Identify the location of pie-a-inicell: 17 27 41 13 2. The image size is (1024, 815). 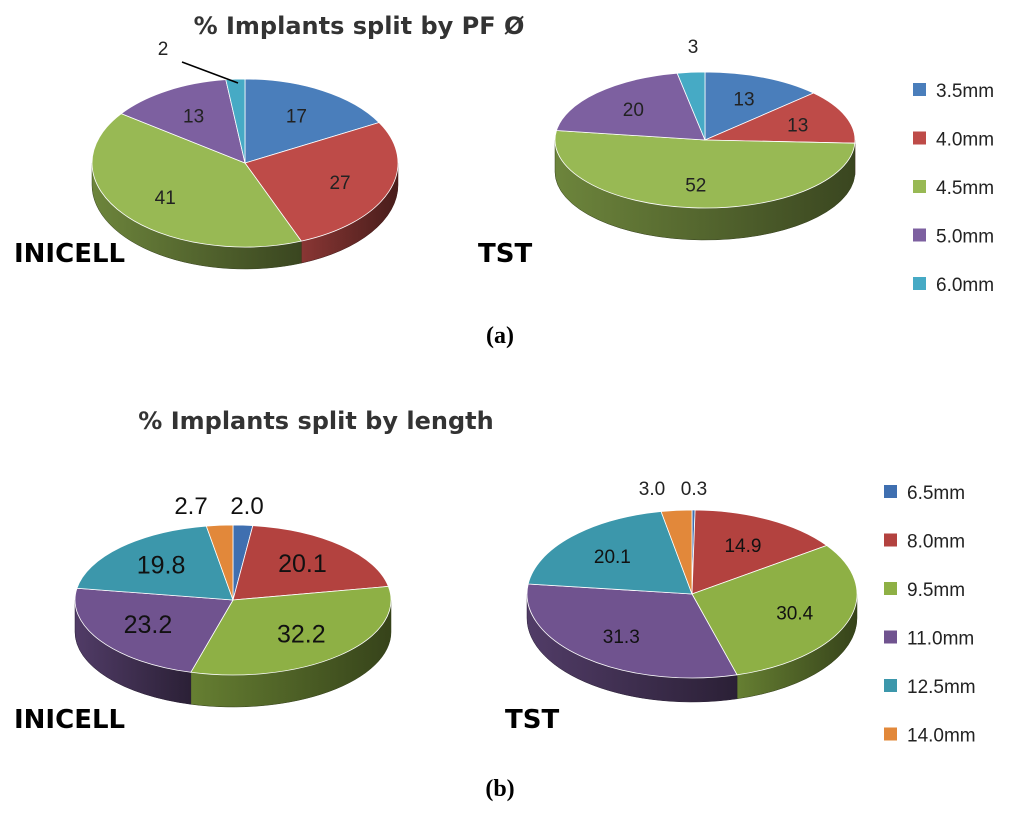
(245, 154).